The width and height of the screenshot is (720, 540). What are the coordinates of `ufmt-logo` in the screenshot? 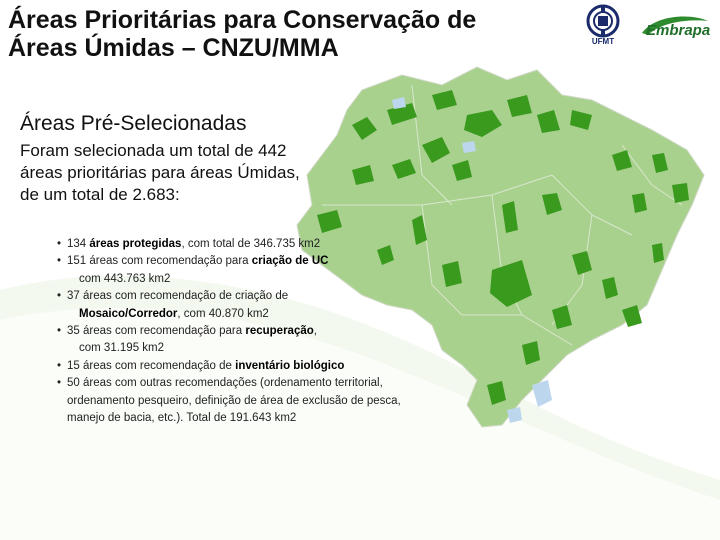 It's located at (603, 21).